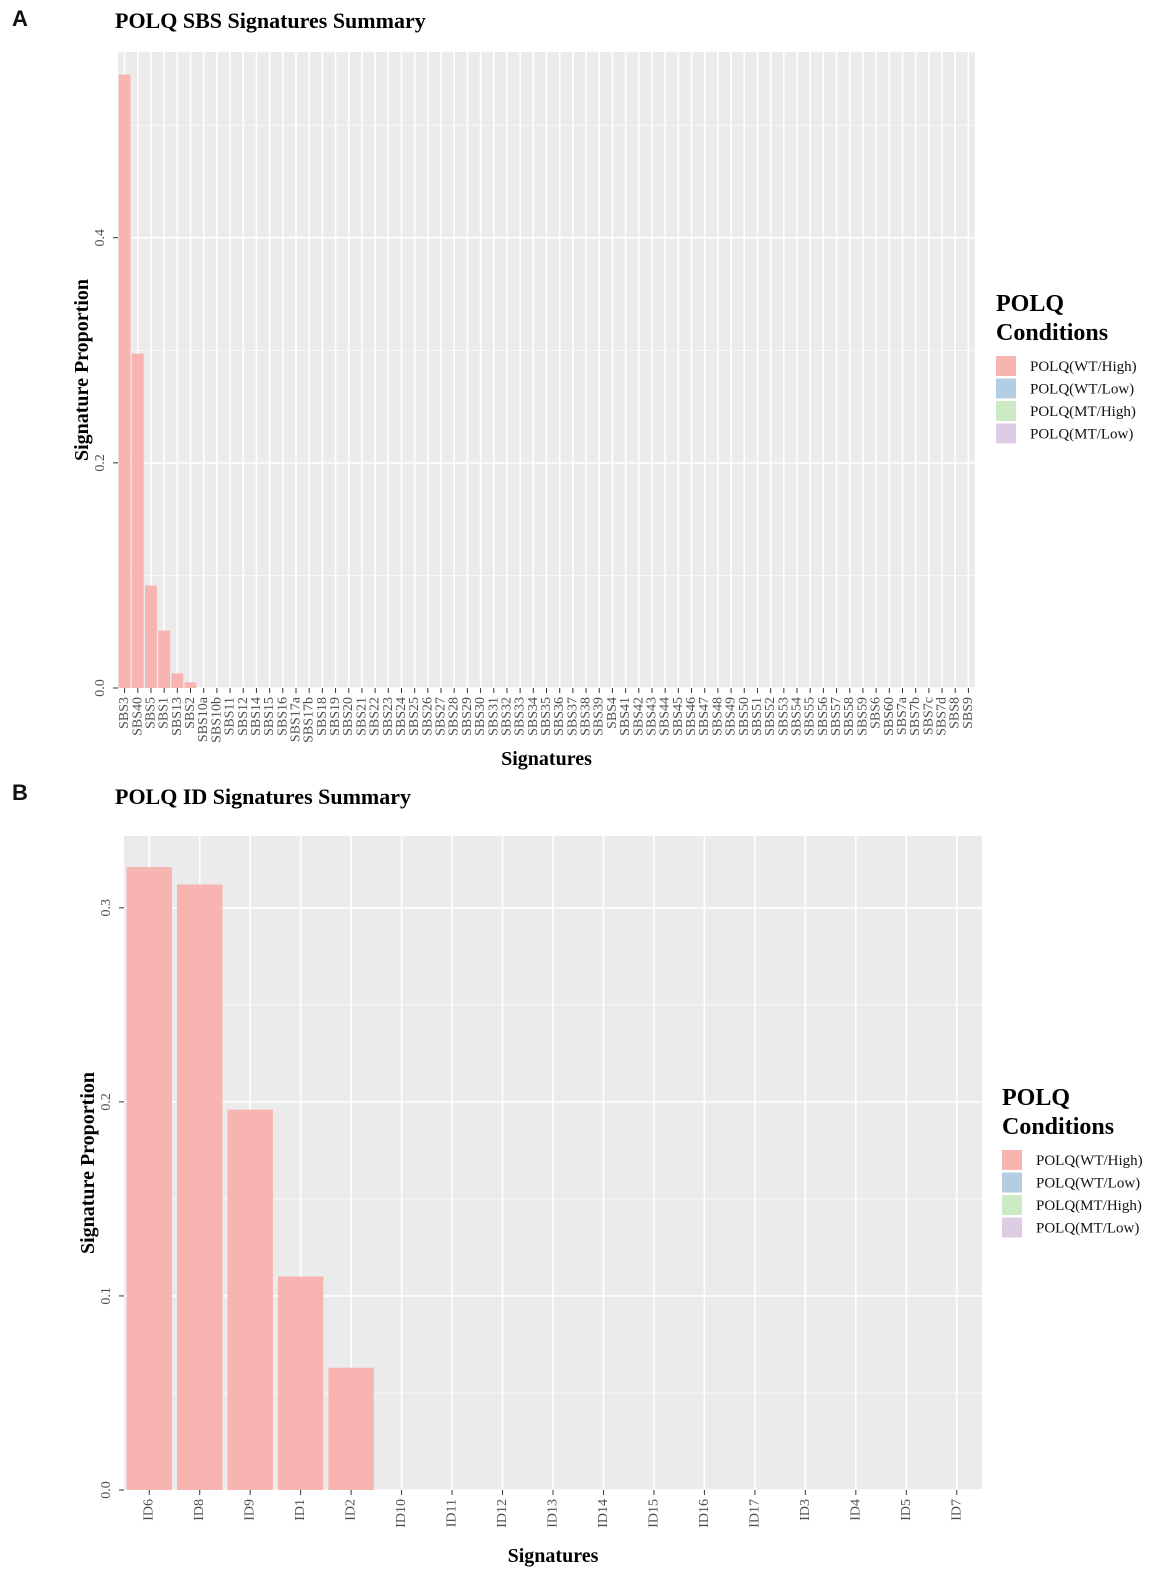 This screenshot has height=1590, width=1171. I want to click on x-tick-label-sbs34: SBS34, so click(533, 716).